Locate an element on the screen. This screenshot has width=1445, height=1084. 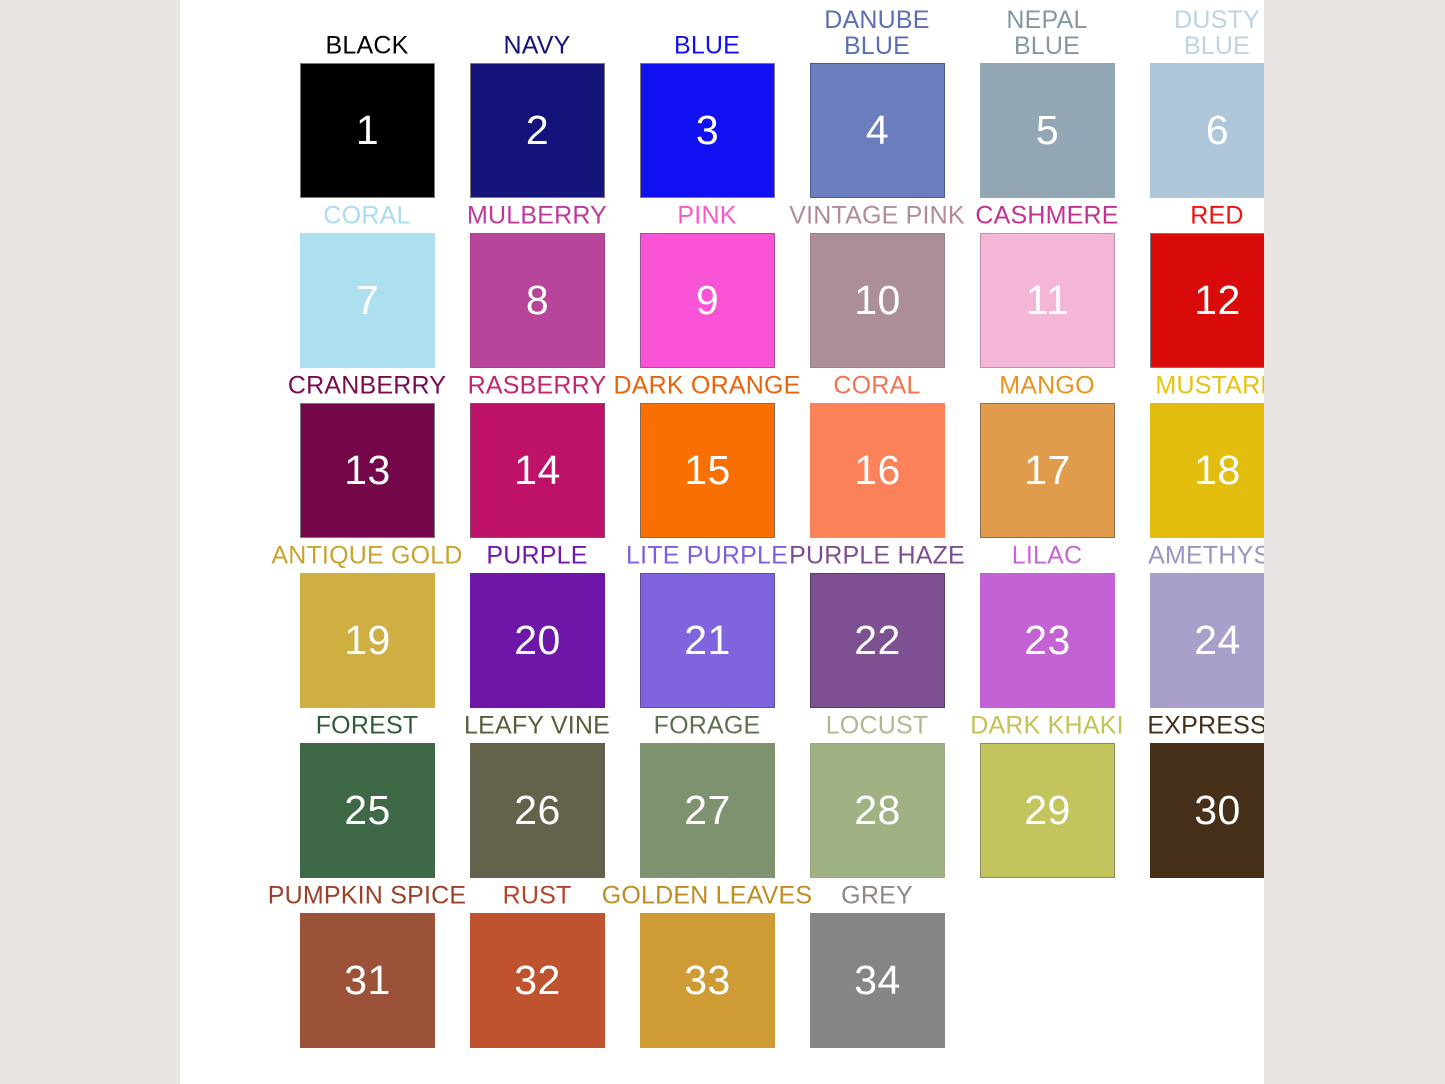
swatch-number: 9 is located at coordinates (707, 300).